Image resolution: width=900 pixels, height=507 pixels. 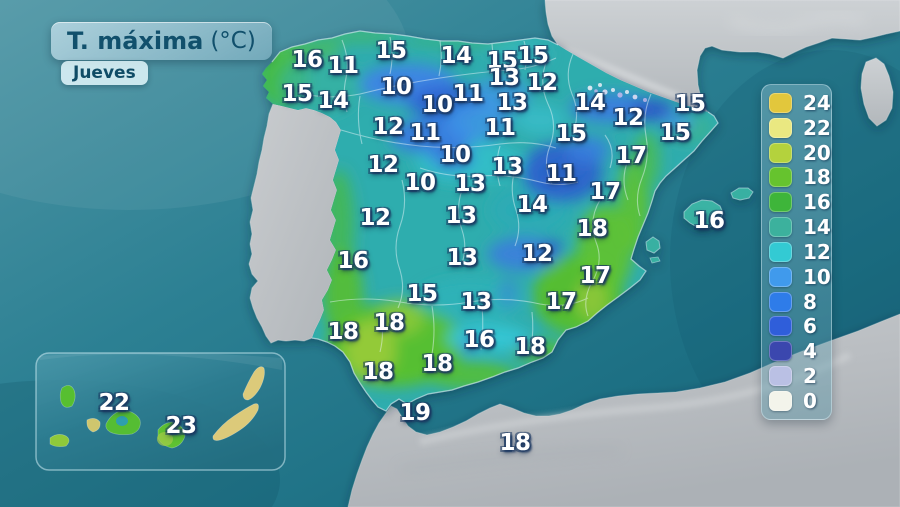 What do you see at coordinates (817, 276) in the screenshot?
I see `legend-value: 10` at bounding box center [817, 276].